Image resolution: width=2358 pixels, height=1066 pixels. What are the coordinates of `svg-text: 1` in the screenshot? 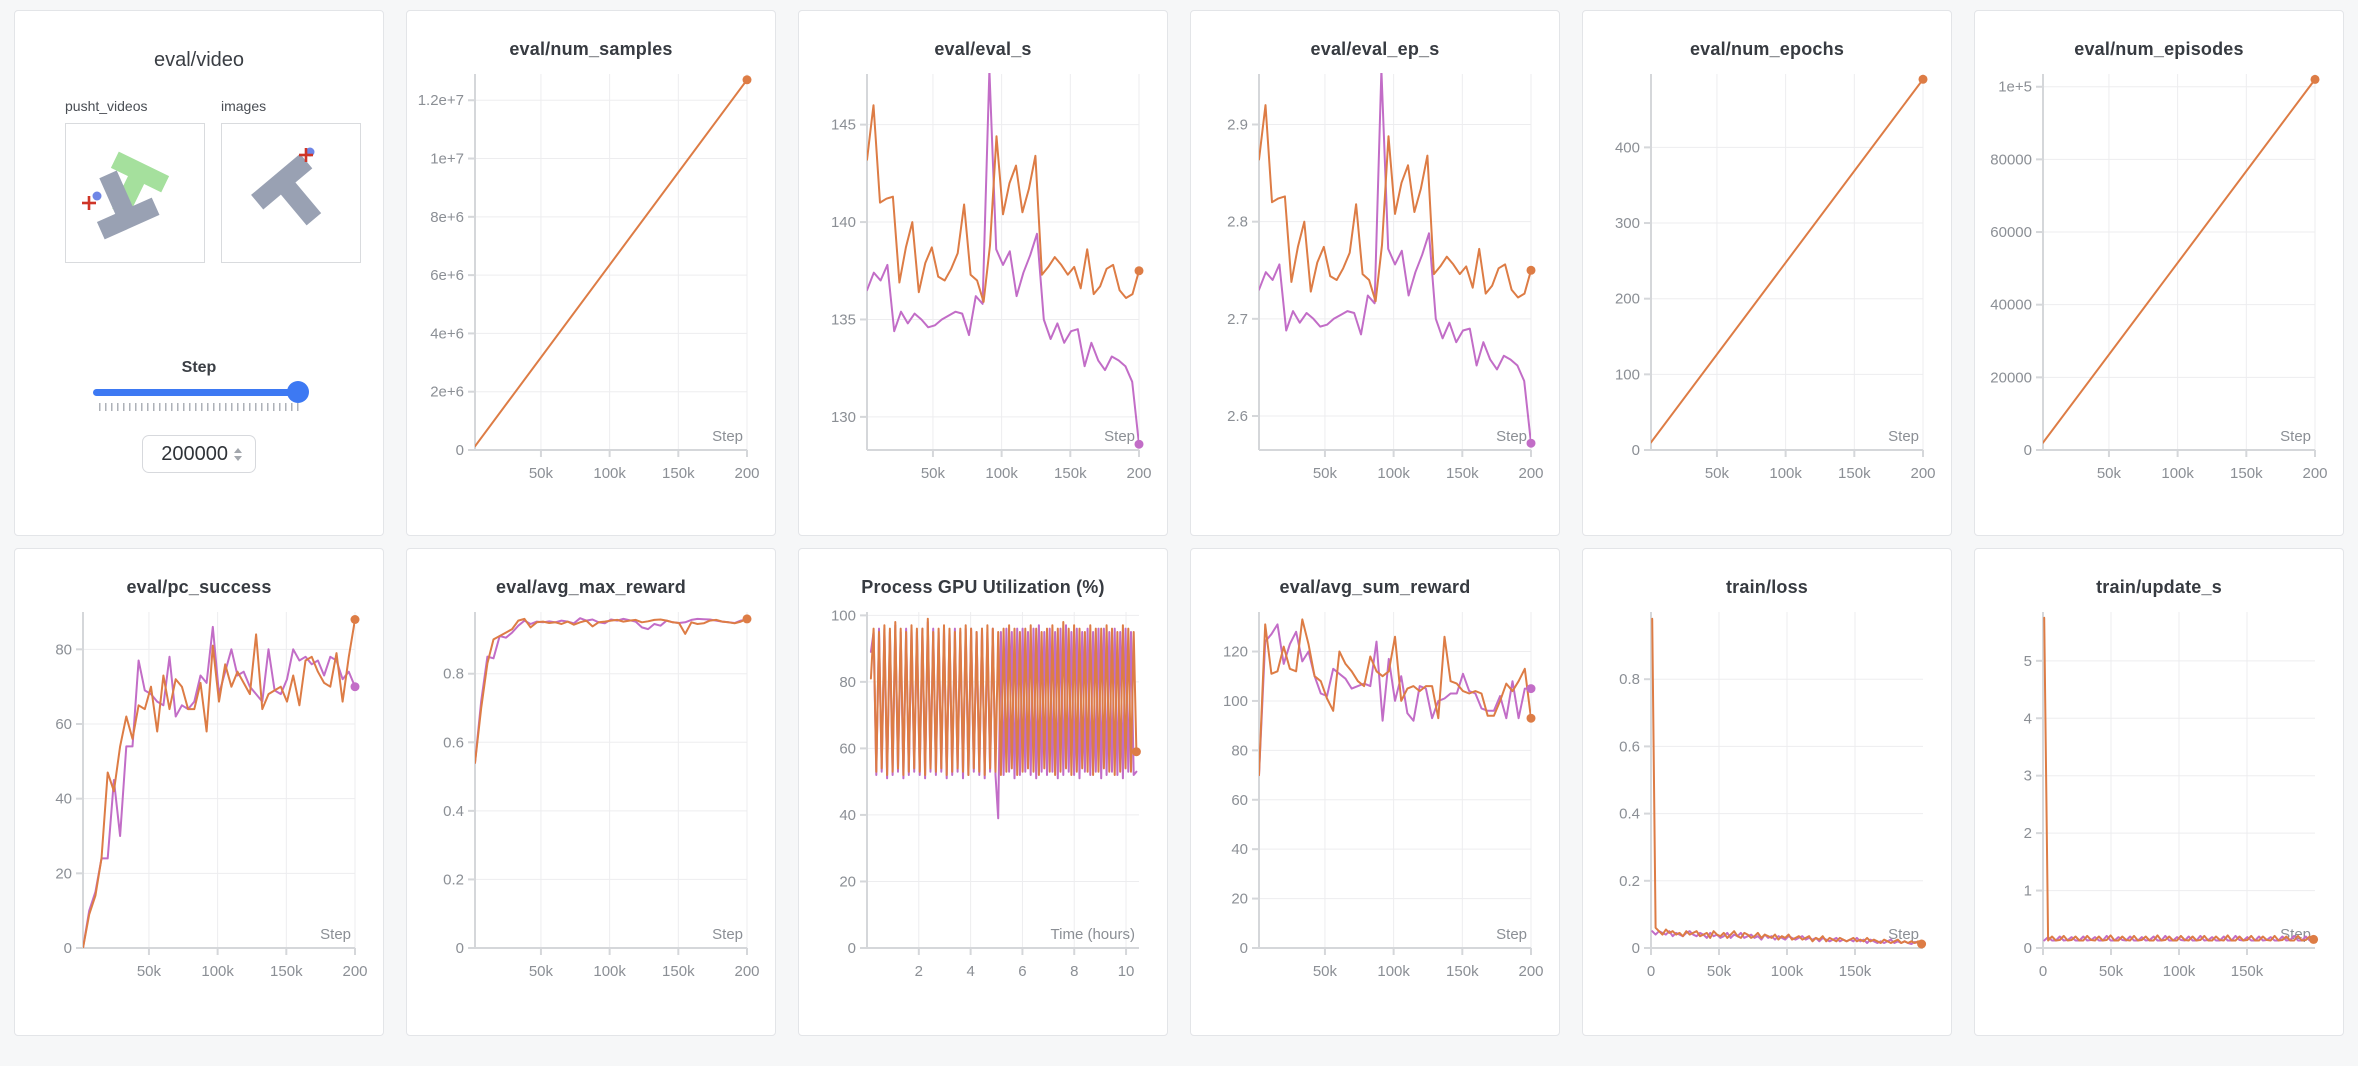 It's located at (2028, 891).